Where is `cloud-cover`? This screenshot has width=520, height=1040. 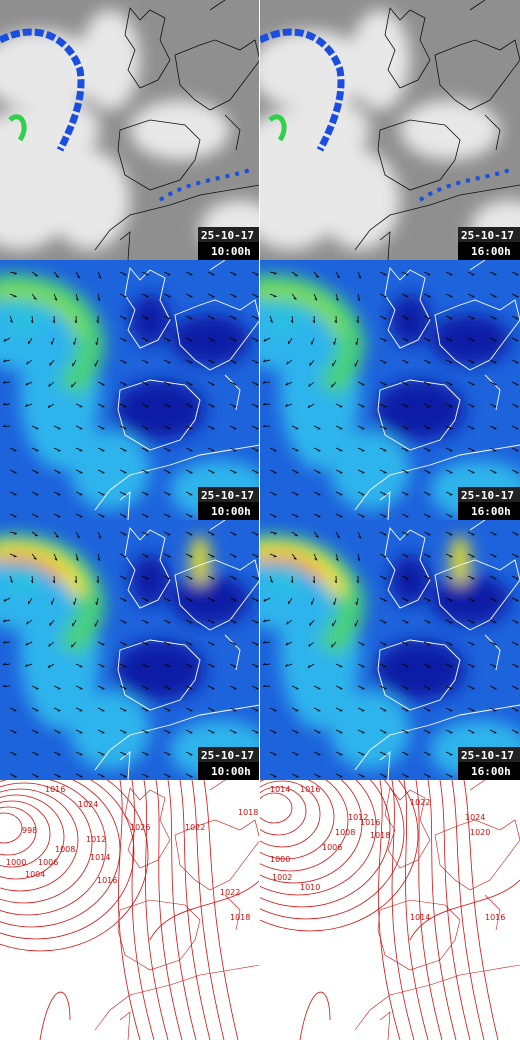
cloud-cover is located at coordinates (390, 135).